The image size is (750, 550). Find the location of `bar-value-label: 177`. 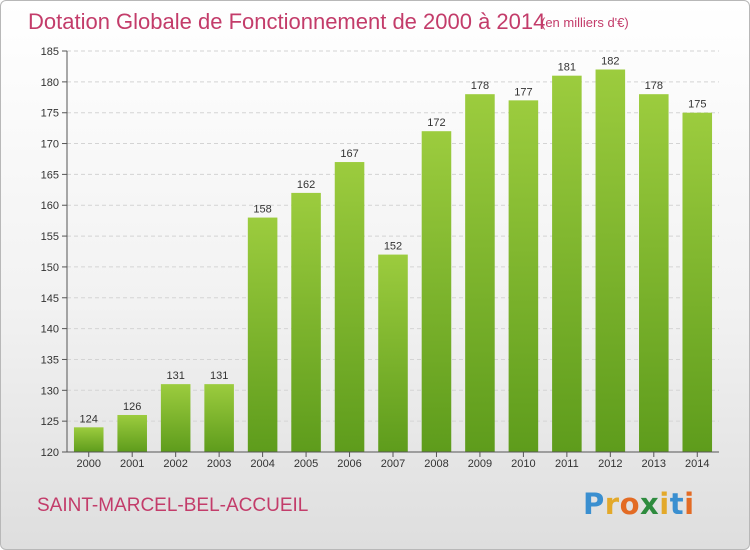

bar-value-label: 177 is located at coordinates (523, 92).